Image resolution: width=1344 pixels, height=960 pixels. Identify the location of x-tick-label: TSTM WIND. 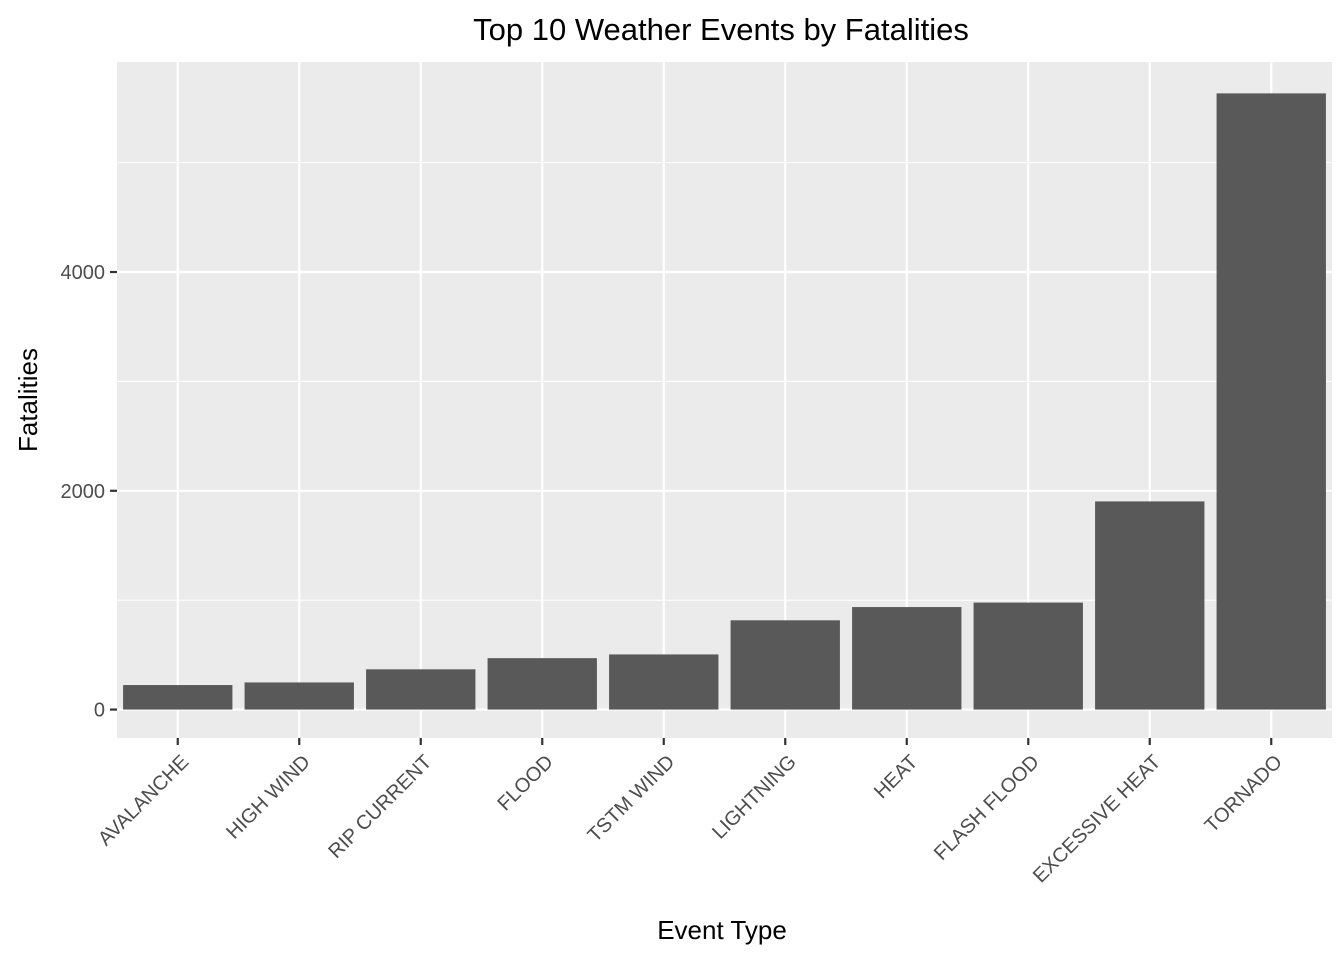
(632, 799).